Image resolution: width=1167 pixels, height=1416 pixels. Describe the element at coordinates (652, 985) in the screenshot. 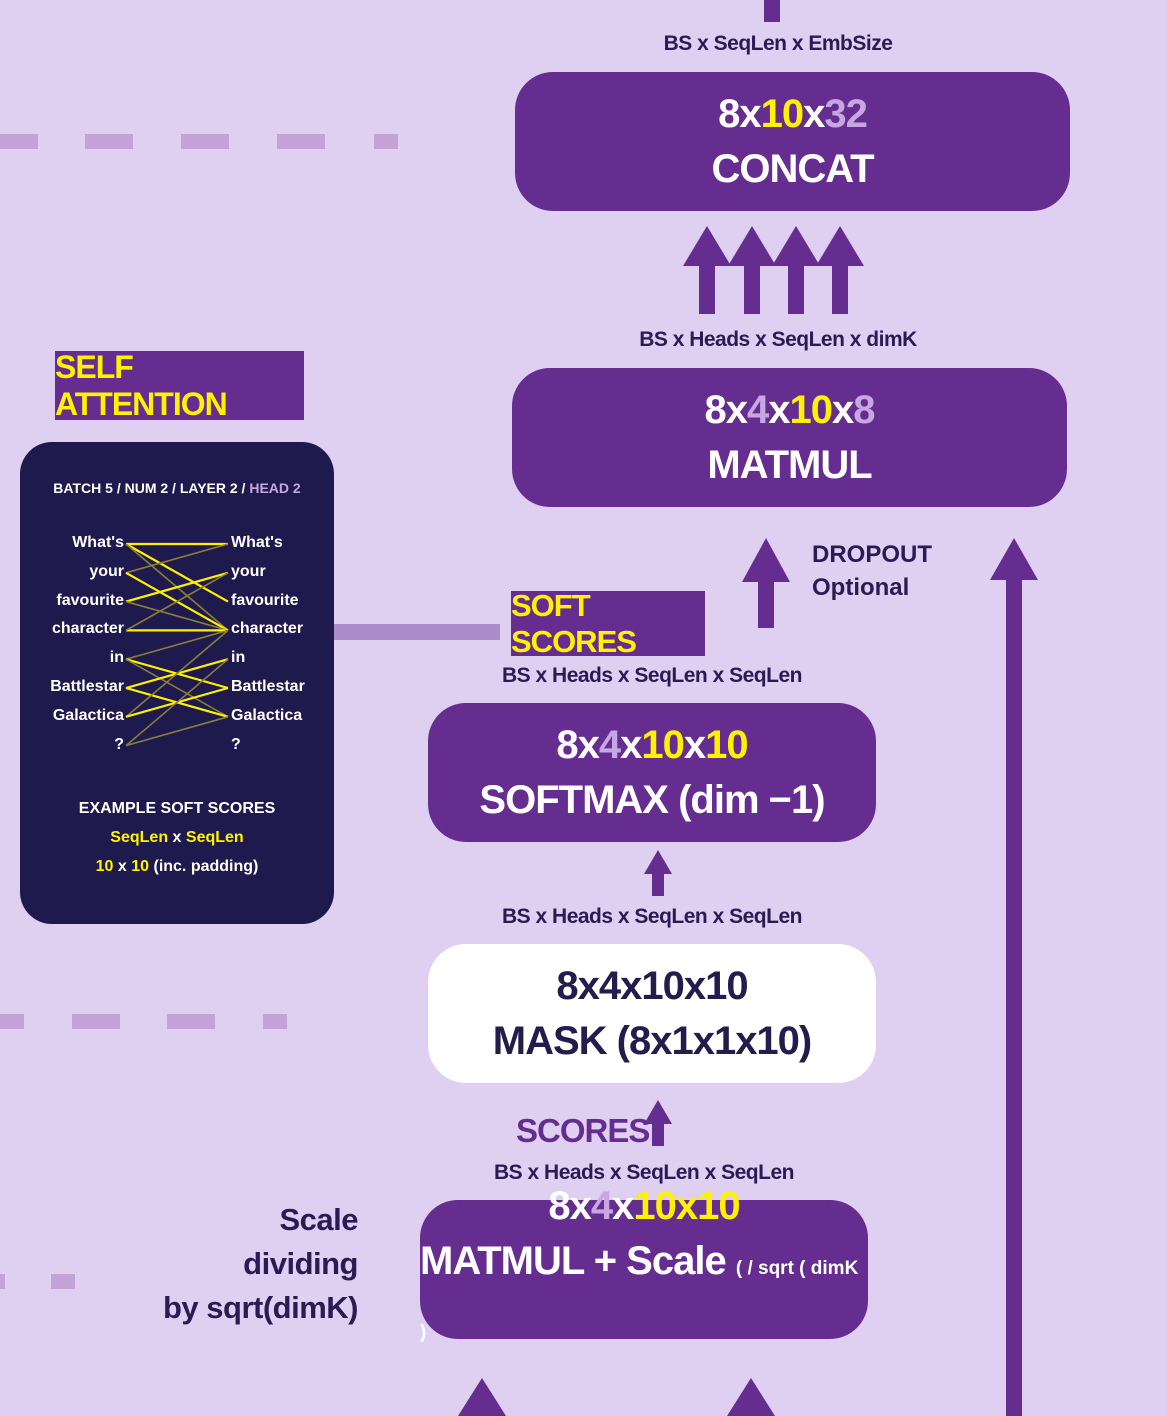

I see `mask-dims: 8x4x10x10` at that location.